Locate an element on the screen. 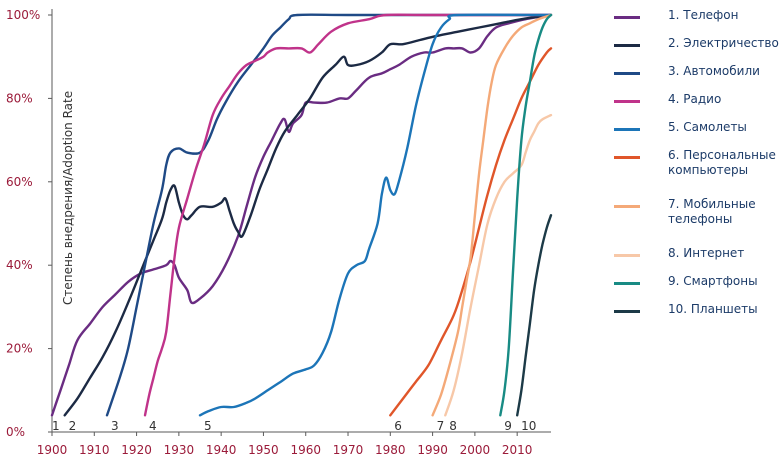 The width and height of the screenshot is (781, 458). y-tick-label: 80% is located at coordinates (19, 98).